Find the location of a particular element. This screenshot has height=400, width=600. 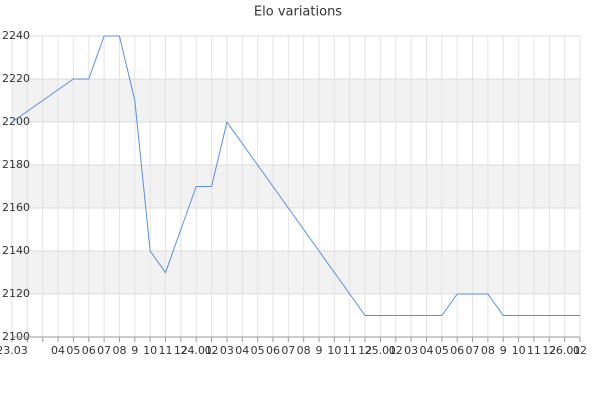

x-tick-label: 26.01 is located at coordinates (565, 350).